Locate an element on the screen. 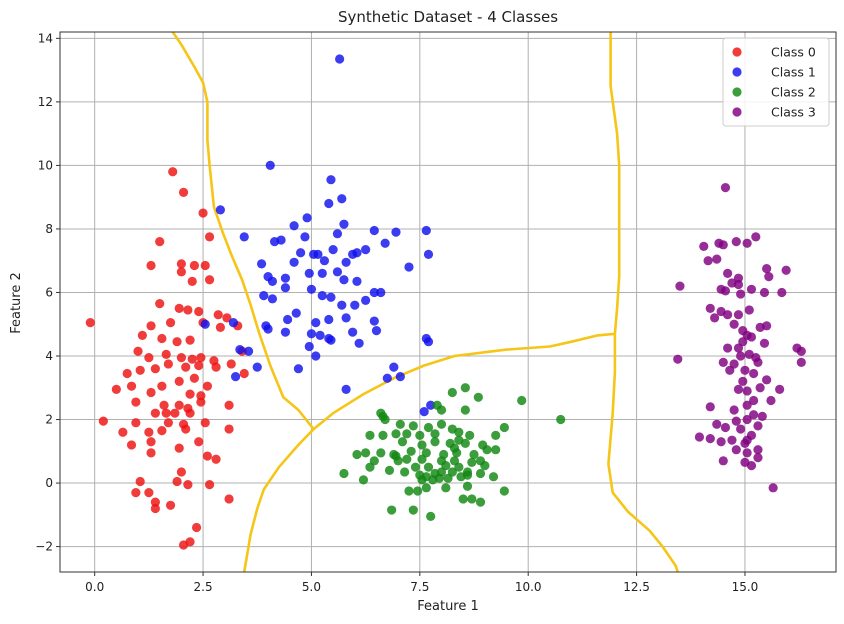  legend-label: Class 3 is located at coordinates (793, 112).